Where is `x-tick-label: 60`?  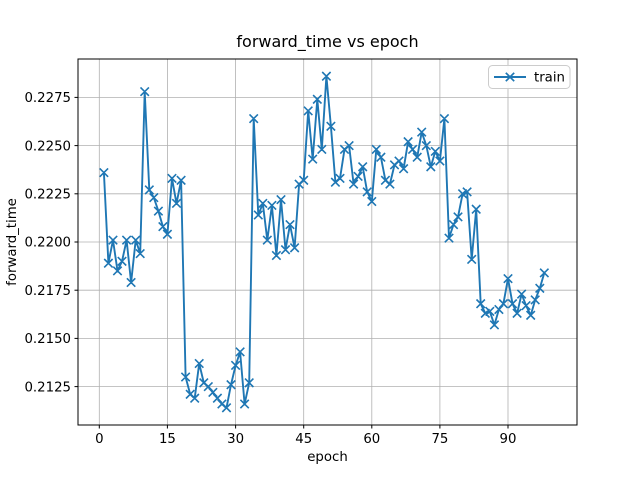
x-tick-label: 60 is located at coordinates (371, 439).